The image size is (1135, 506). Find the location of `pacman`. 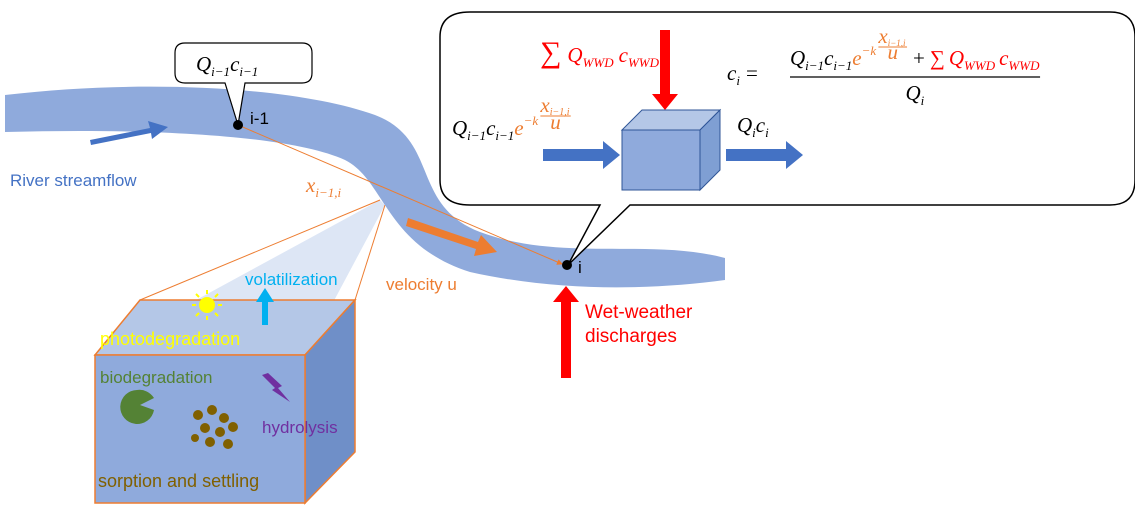

pacman is located at coordinates (137, 406).